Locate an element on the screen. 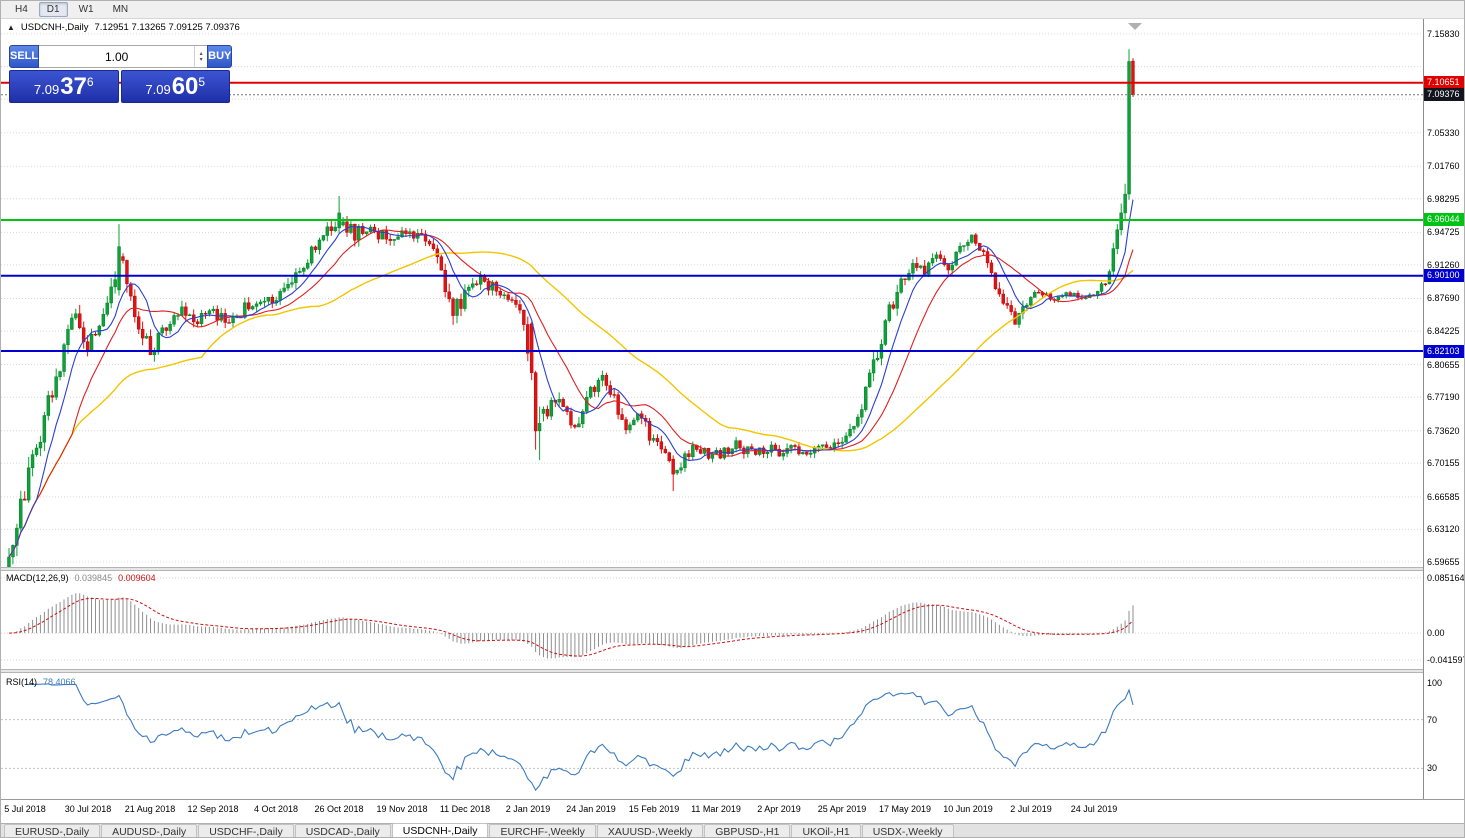 This screenshot has width=1465, height=838. date-label: 26 Oct 2018 is located at coordinates (339, 809).